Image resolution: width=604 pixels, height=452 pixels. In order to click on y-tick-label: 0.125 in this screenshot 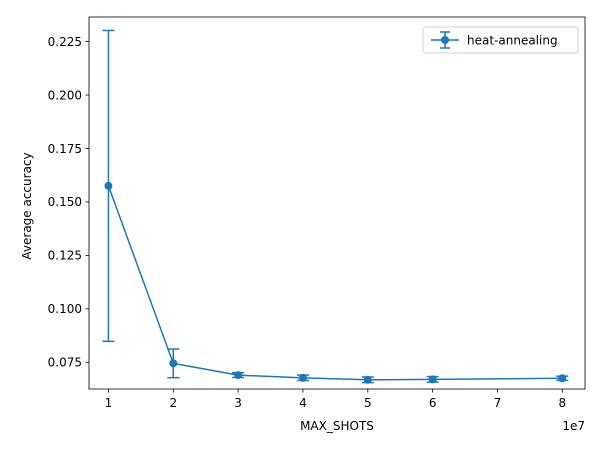, I will do `click(65, 256)`.